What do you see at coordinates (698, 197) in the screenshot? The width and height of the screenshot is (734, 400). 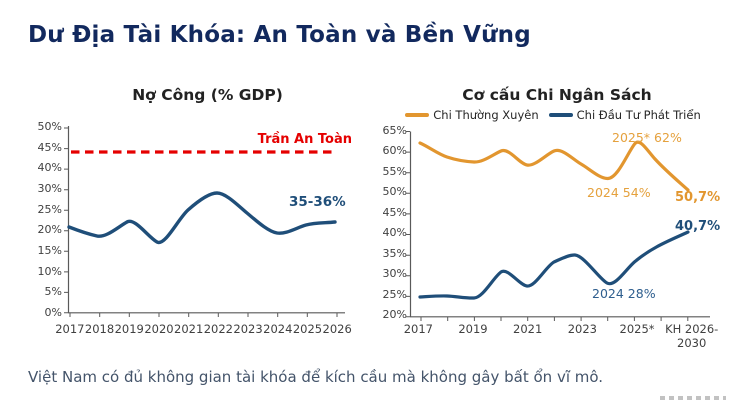 I see `annotation-end-recurrent: 50,7%` at bounding box center [698, 197].